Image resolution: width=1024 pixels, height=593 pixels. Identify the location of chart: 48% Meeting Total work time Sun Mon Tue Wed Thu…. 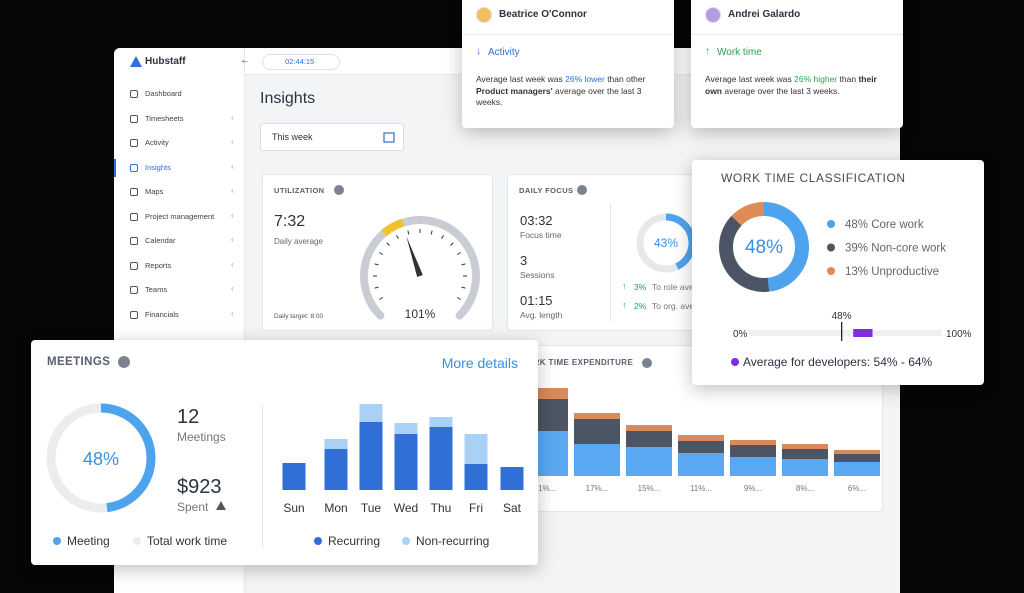
(285, 475).